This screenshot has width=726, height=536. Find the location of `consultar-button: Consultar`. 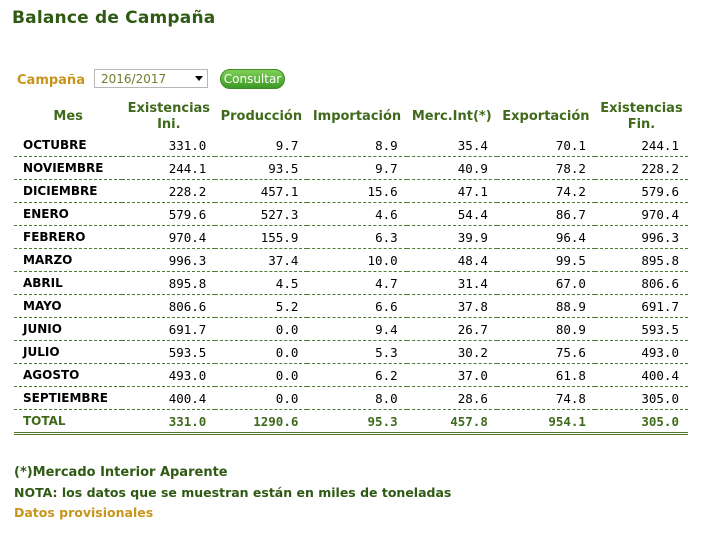

consultar-button: Consultar is located at coordinates (252, 79).